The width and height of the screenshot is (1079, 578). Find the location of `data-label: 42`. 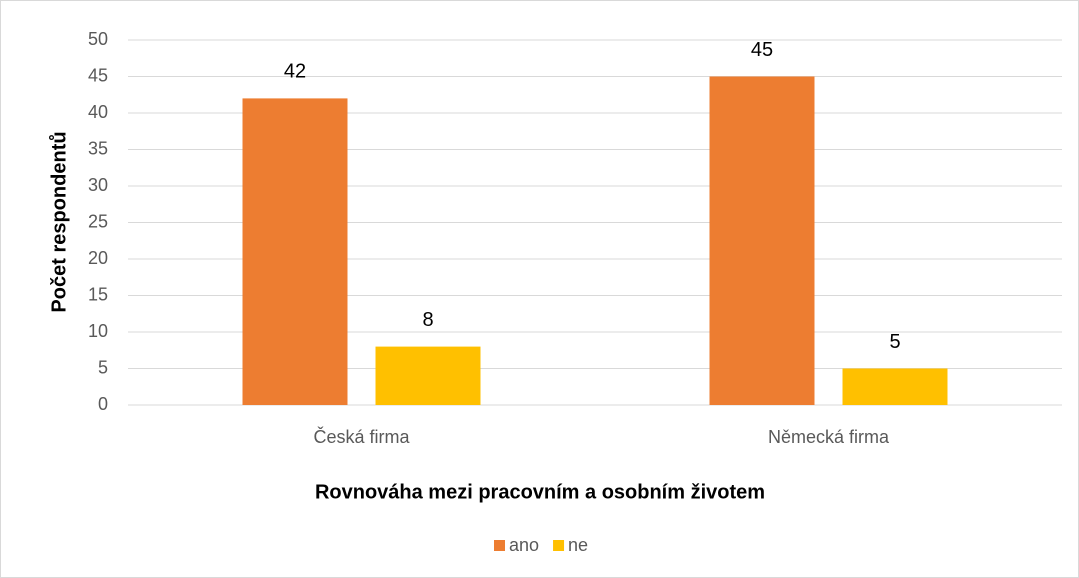

data-label: 42 is located at coordinates (295, 72).